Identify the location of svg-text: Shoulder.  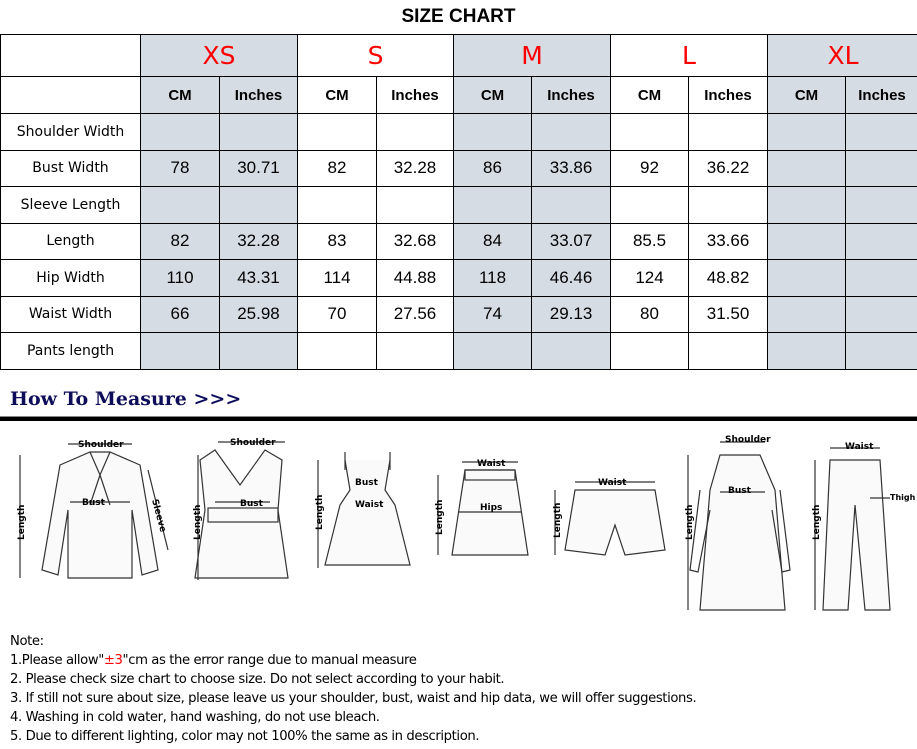
(253, 443).